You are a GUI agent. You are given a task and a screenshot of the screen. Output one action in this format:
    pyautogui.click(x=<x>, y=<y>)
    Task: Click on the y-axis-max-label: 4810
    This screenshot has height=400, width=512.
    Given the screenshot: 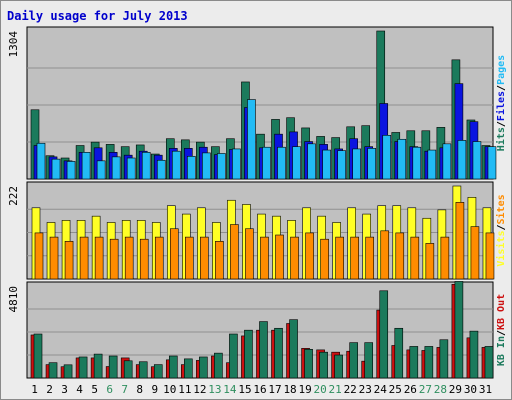 What is the action you would take?
    pyautogui.click(x=13, y=299)
    